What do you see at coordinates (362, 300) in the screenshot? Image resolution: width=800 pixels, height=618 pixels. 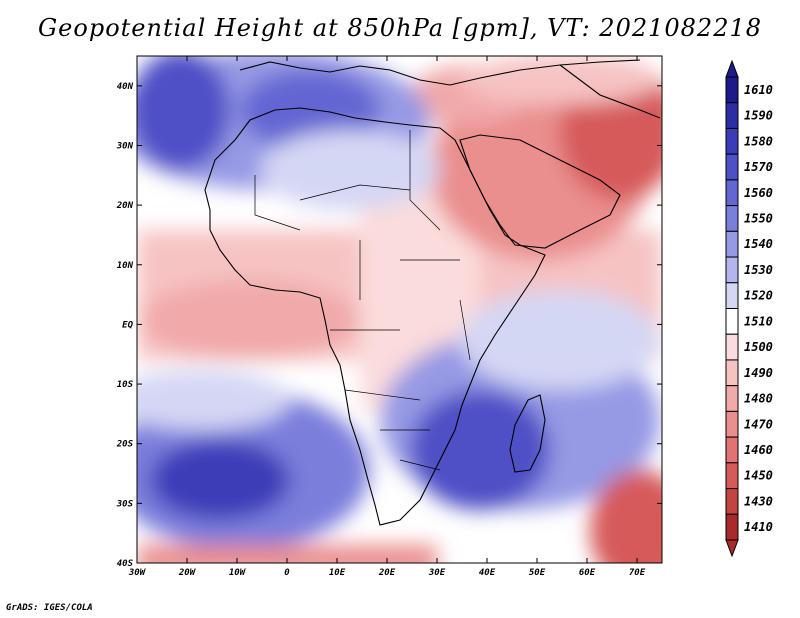 I see `country-borders` at bounding box center [362, 300].